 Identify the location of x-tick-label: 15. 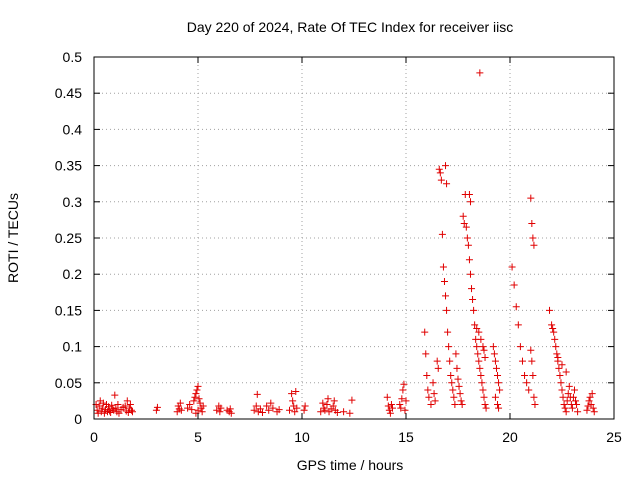
(406, 437).